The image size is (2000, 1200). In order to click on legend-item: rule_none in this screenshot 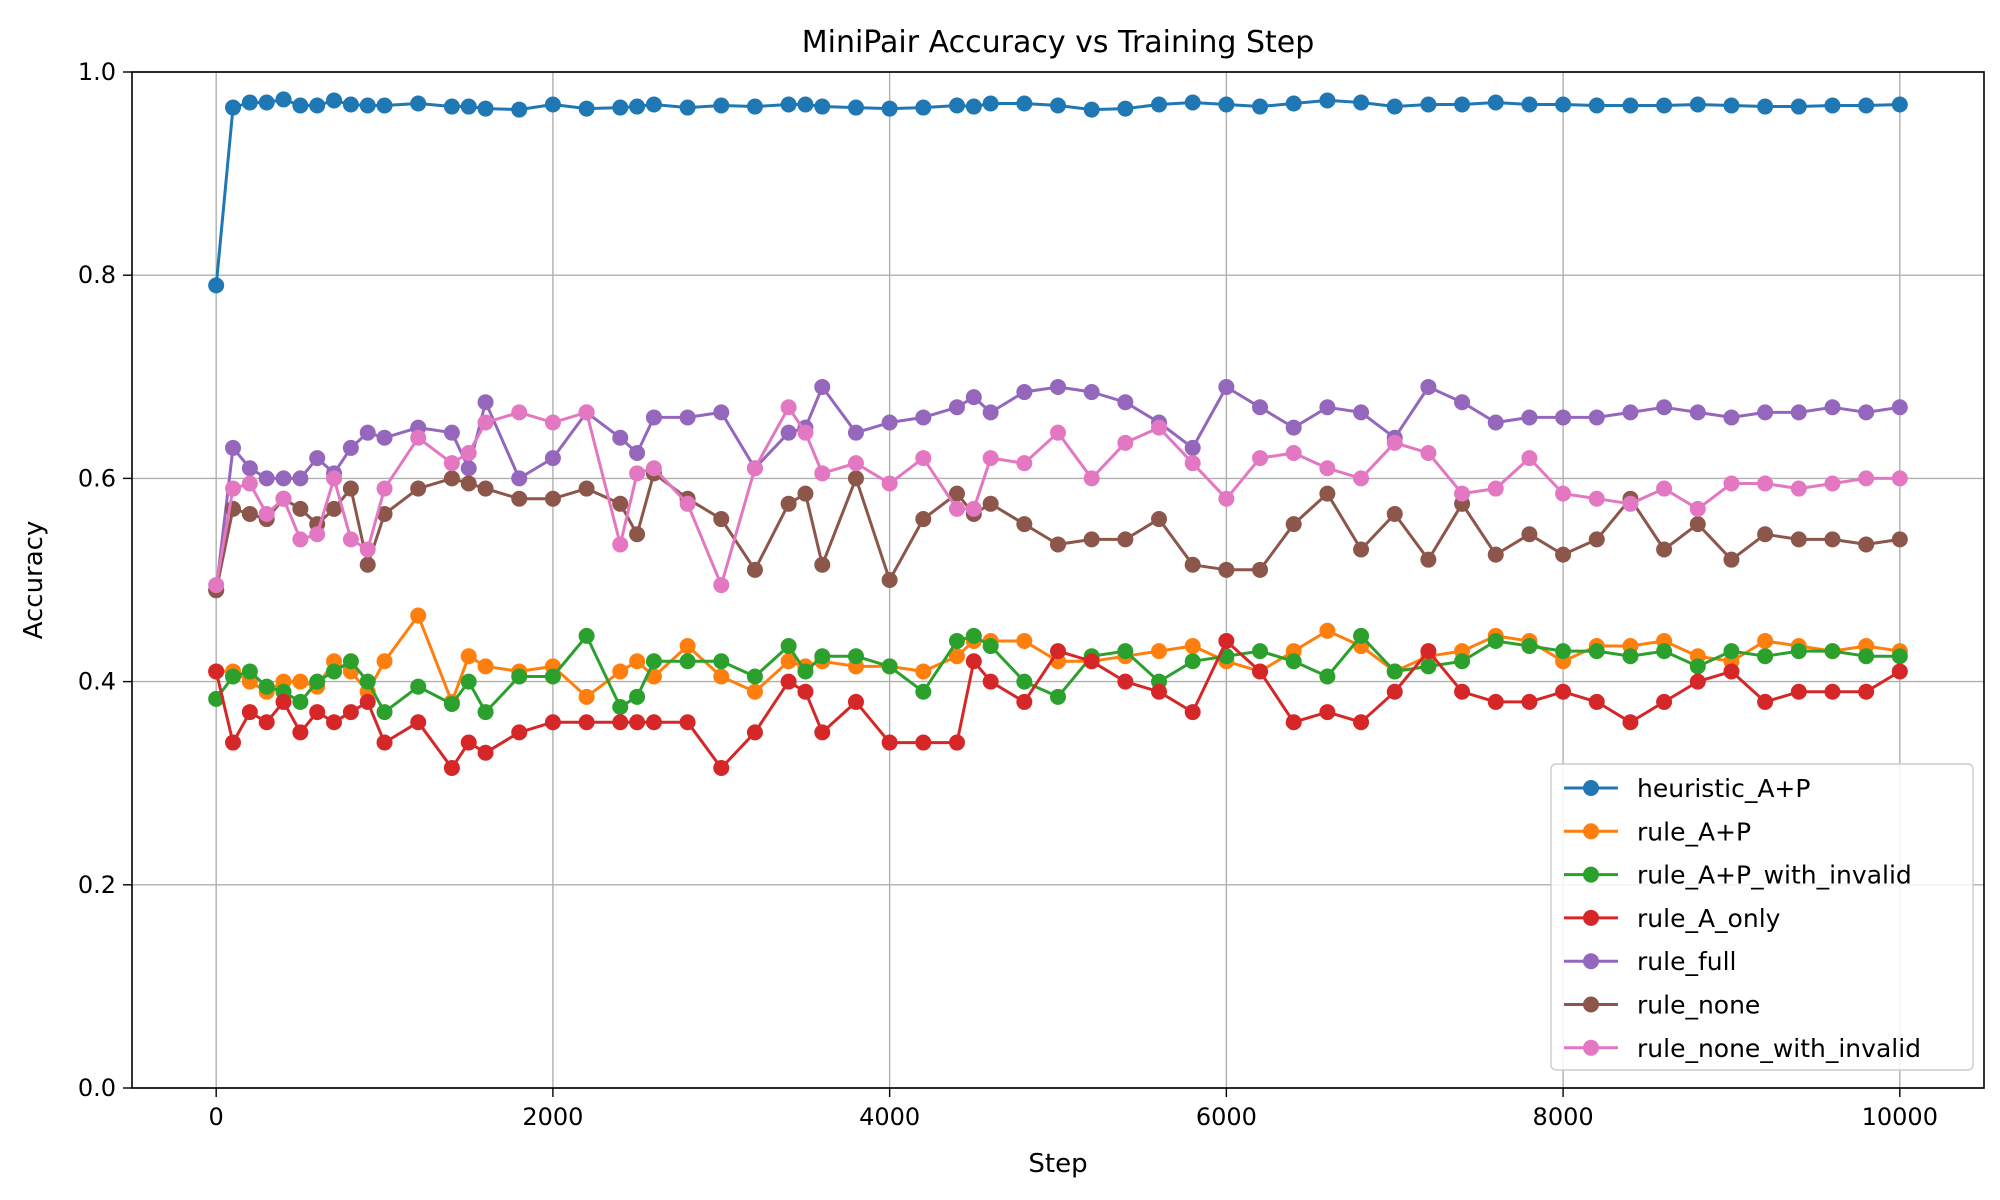, I will do `click(1662, 1005)`.